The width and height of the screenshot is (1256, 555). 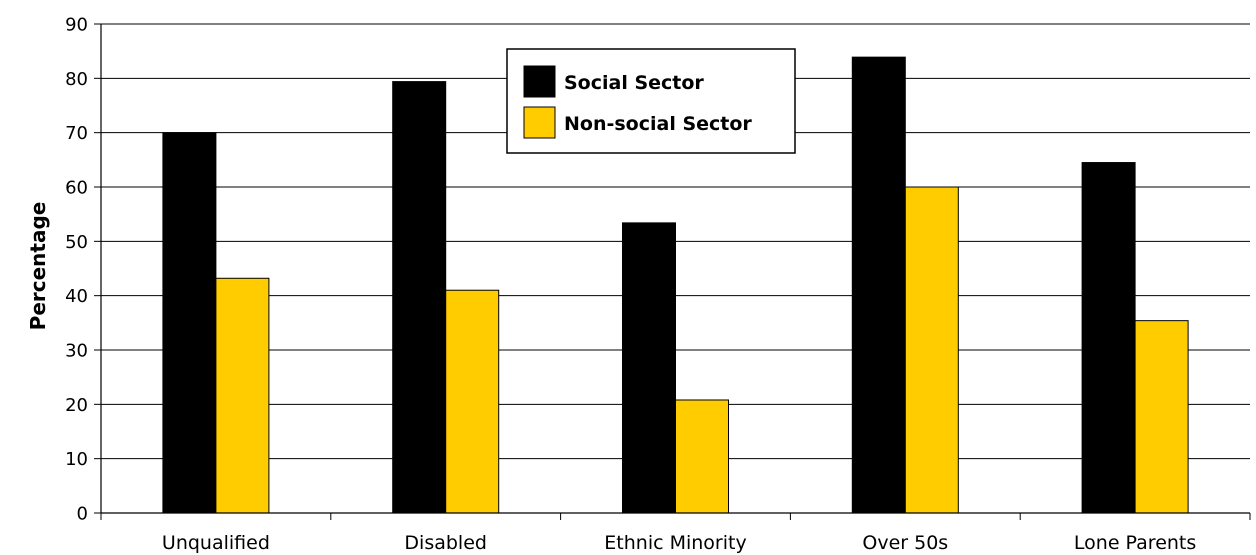 What do you see at coordinates (76, 405) in the screenshot?
I see `y-tick-label: 20` at bounding box center [76, 405].